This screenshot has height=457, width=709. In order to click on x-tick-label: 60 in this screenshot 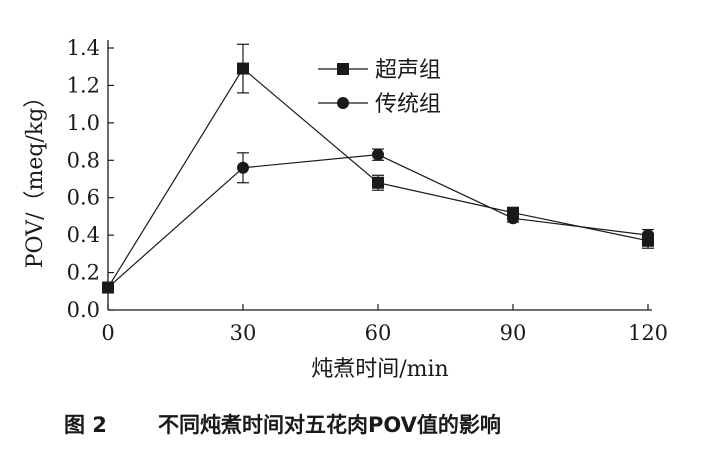, I will do `click(378, 333)`.